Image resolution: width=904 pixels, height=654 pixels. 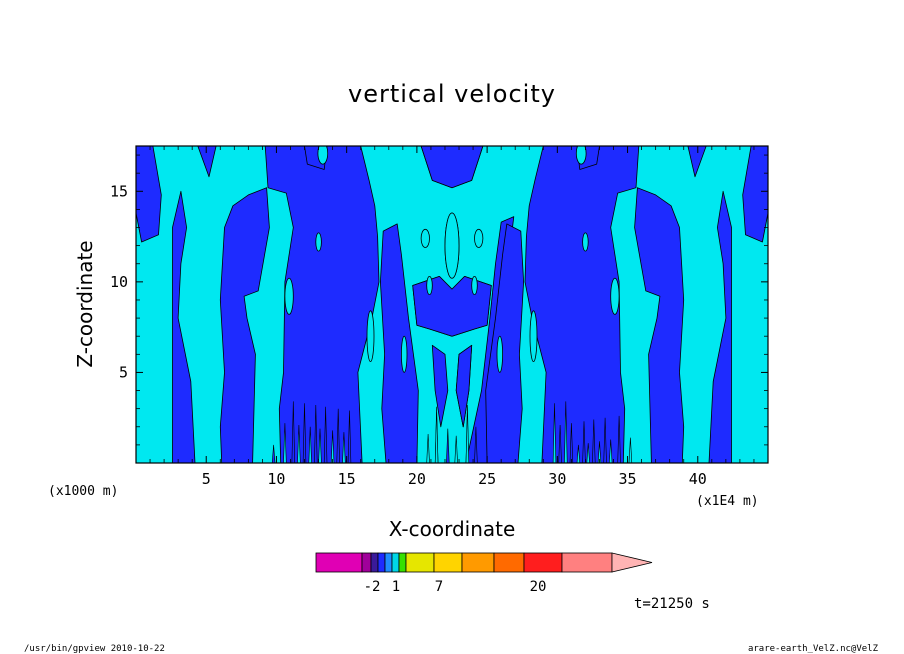 I want to click on colorbar-arrow, so click(x=632, y=562).